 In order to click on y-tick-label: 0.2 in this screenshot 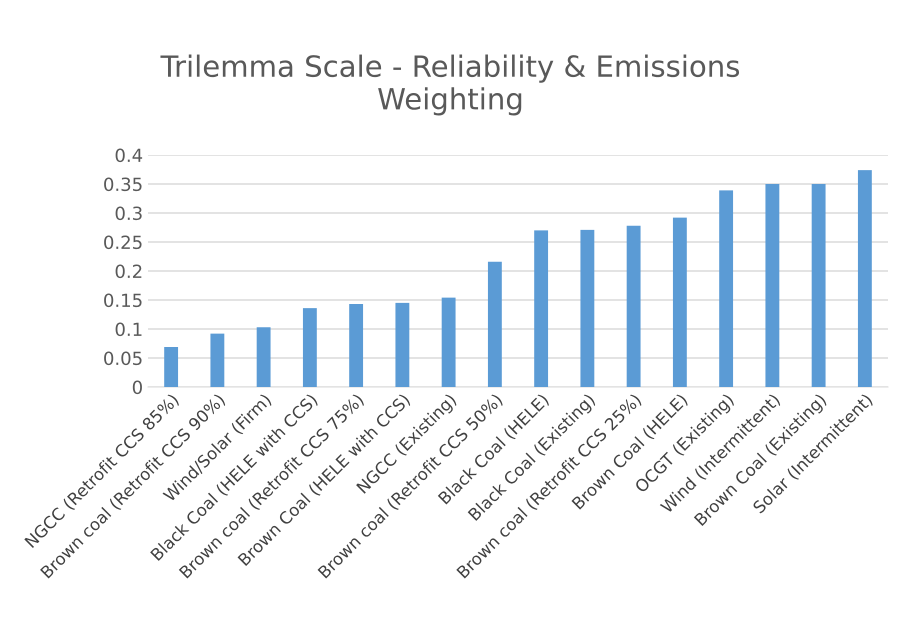, I will do `click(129, 271)`.